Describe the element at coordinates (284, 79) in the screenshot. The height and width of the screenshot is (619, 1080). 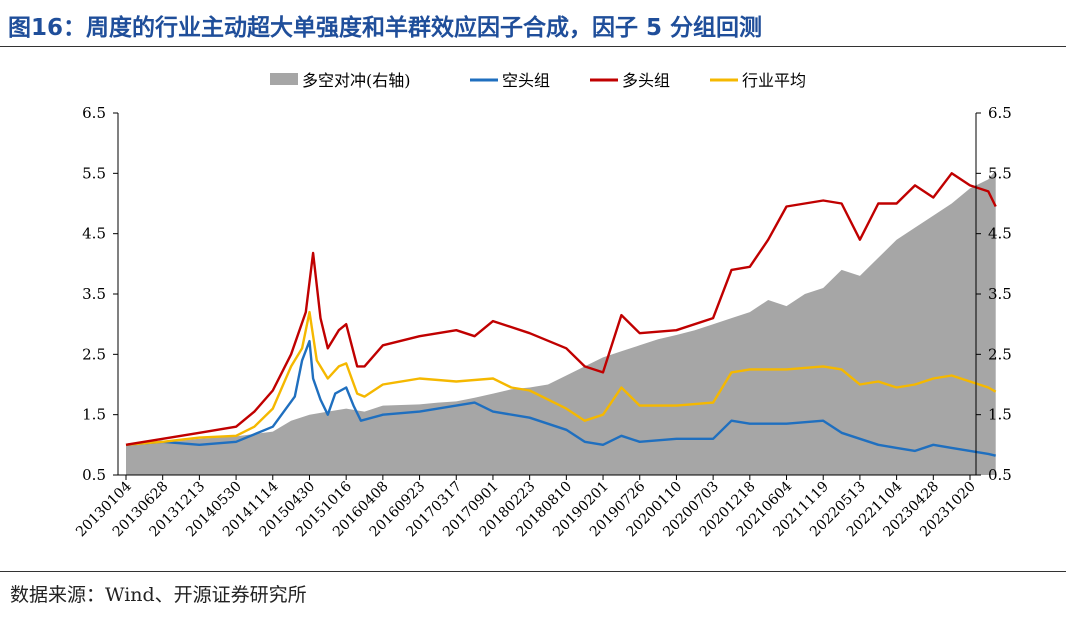
I see `legend-hedge-swatch` at that location.